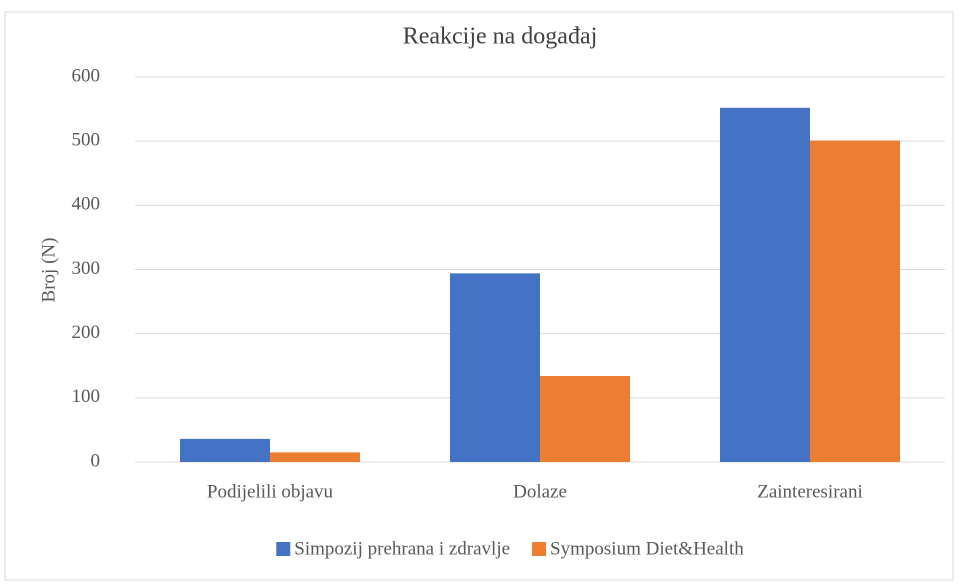  I want to click on legend-label: Symposium Diet&Health, so click(647, 548).